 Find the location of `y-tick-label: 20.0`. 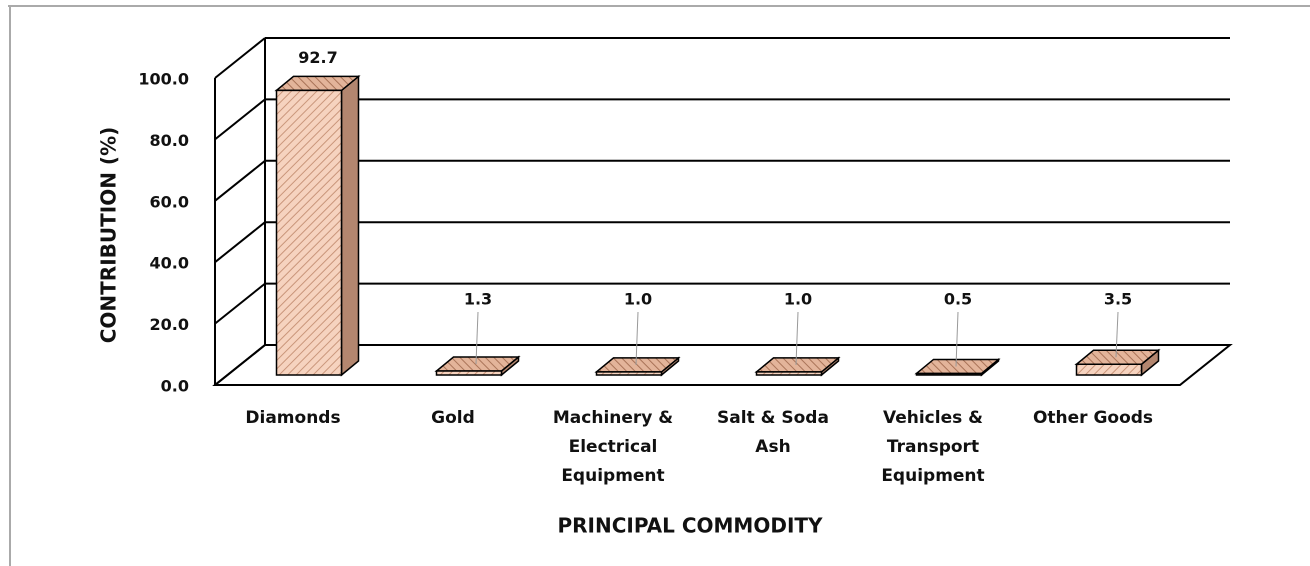

y-tick-label: 20.0 is located at coordinates (169, 324).